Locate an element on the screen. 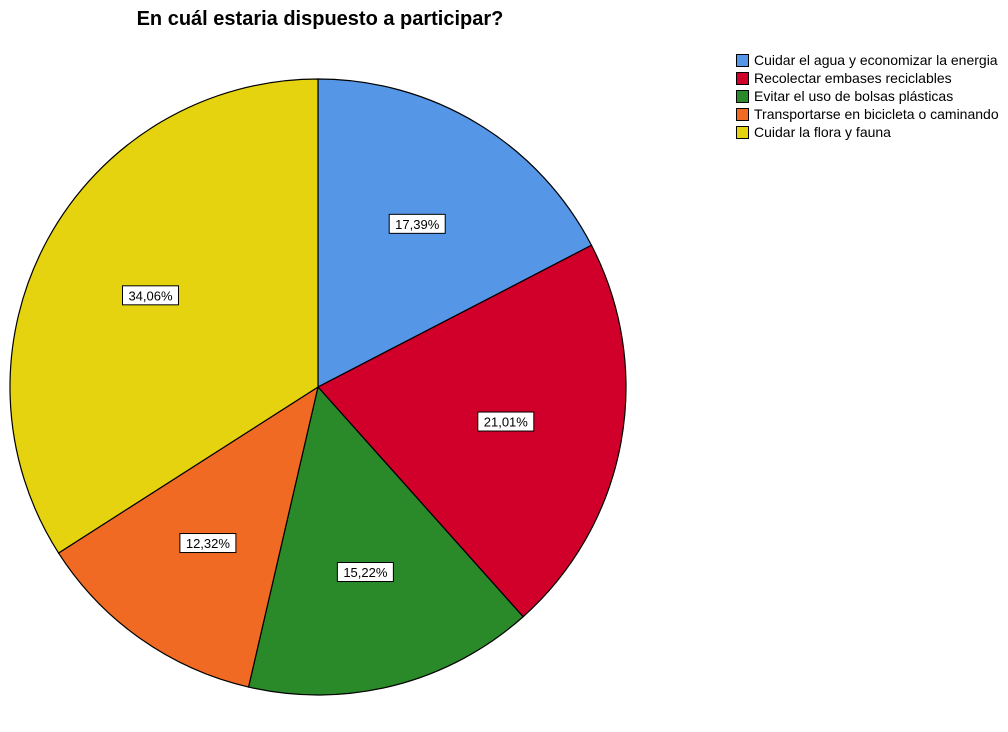  slice-label-text: 34,06% is located at coordinates (150, 295).